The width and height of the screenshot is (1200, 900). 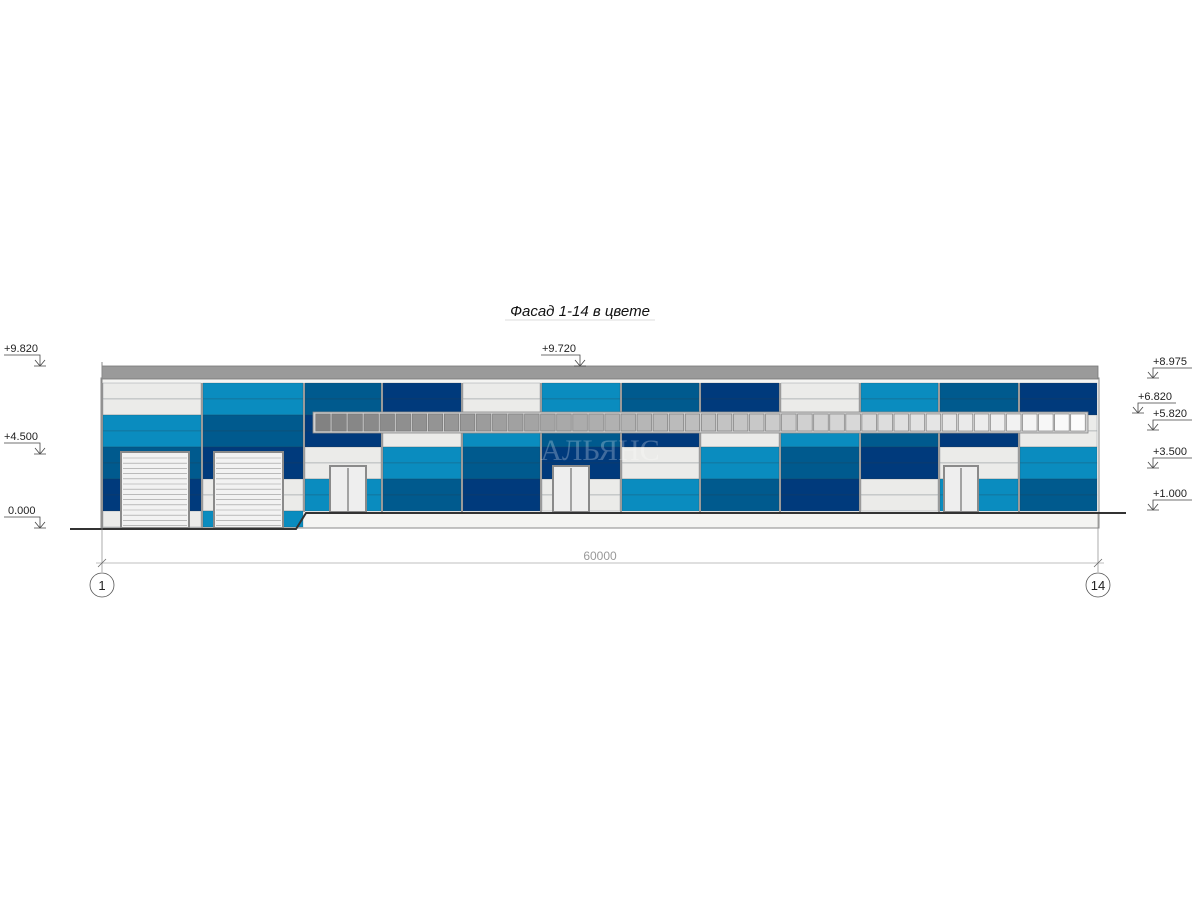 I want to click on axis-label: 1, so click(x=101, y=585).